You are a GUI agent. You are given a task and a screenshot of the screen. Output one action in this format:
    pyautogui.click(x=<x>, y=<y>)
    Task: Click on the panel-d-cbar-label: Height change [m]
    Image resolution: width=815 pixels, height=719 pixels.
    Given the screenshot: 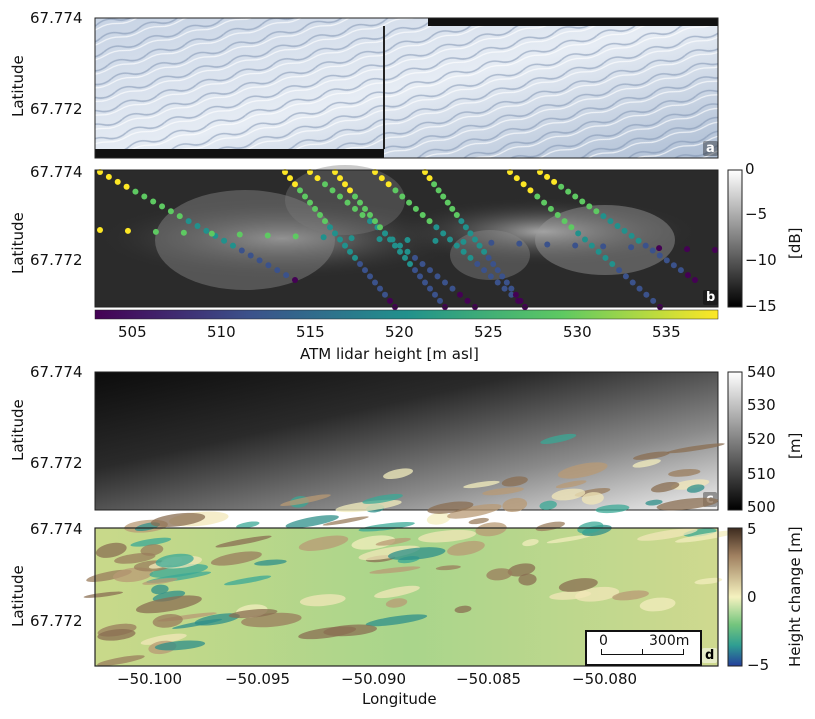 What is the action you would take?
    pyautogui.click(x=795, y=596)
    